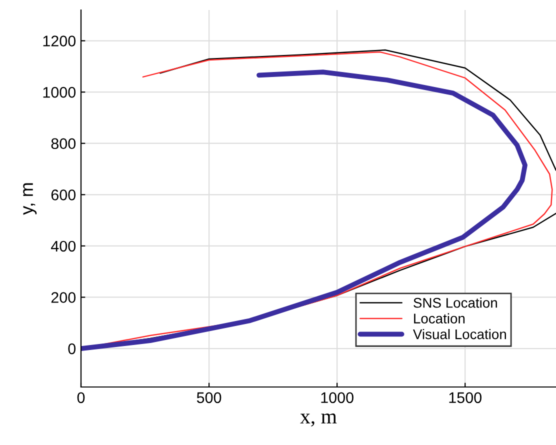 The image size is (556, 445). What do you see at coordinates (30, 199) in the screenshot?
I see `y-axis-title: y, m` at bounding box center [30, 199].